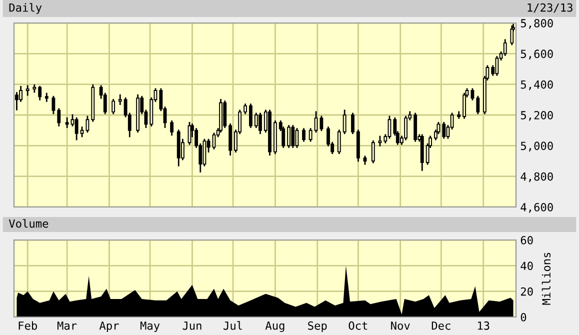 The height and width of the screenshot is (335, 579). What do you see at coordinates (150, 327) in the screenshot?
I see `x-tick-label: May` at bounding box center [150, 327].